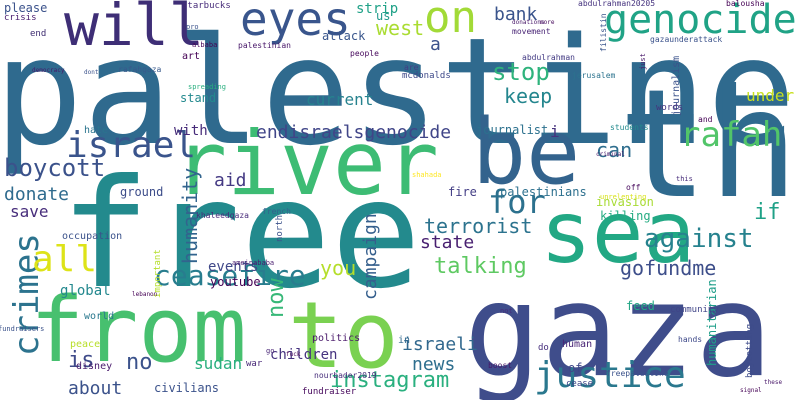 This screenshot has width=800, height=400. Describe the element at coordinates (254, 364) in the screenshot. I see `word: war` at that location.